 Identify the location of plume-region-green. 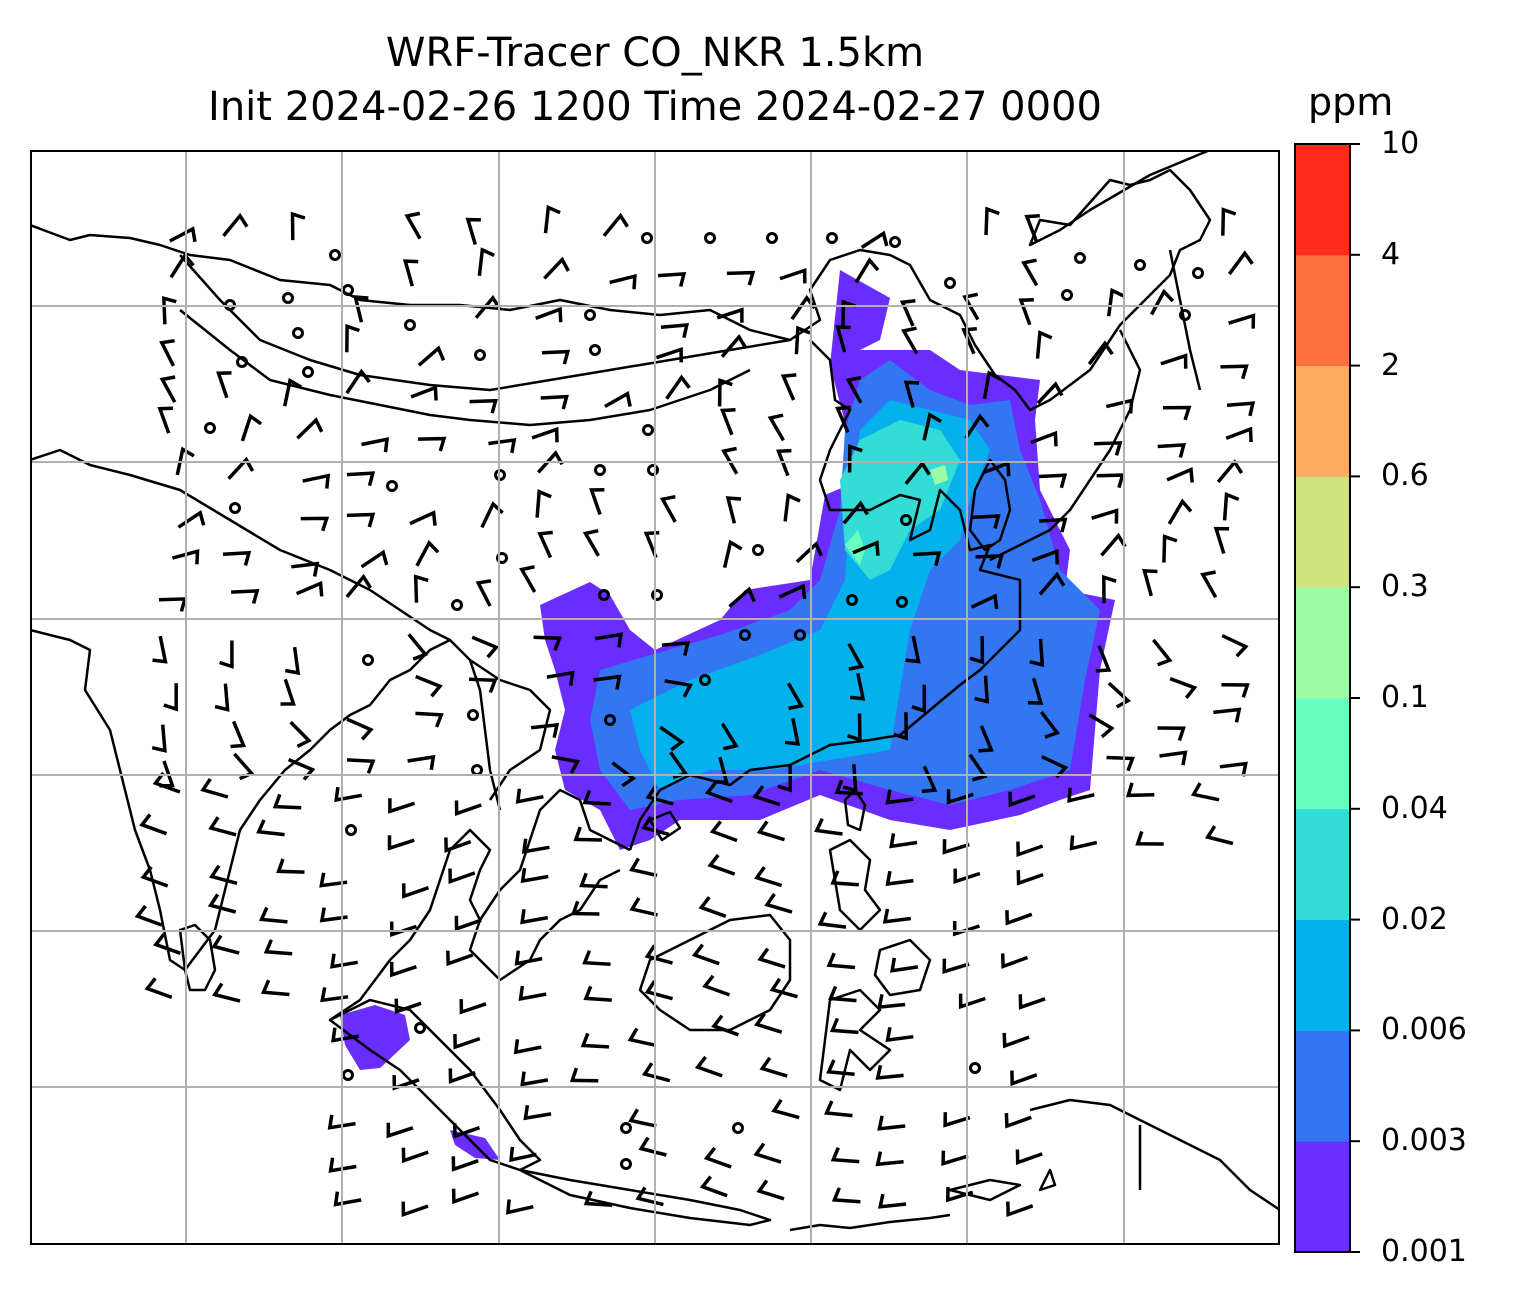
(855, 547).